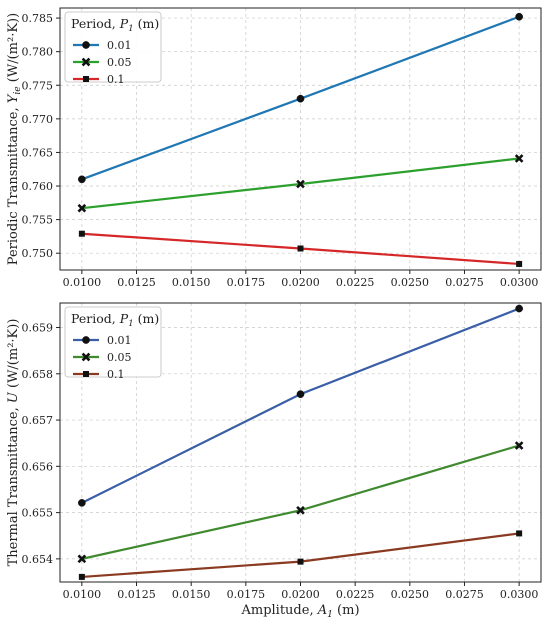 This screenshot has width=550, height=622. What do you see at coordinates (299, 611) in the screenshot?
I see `x-axis-label: Amplitude, A1 (m)` at bounding box center [299, 611].